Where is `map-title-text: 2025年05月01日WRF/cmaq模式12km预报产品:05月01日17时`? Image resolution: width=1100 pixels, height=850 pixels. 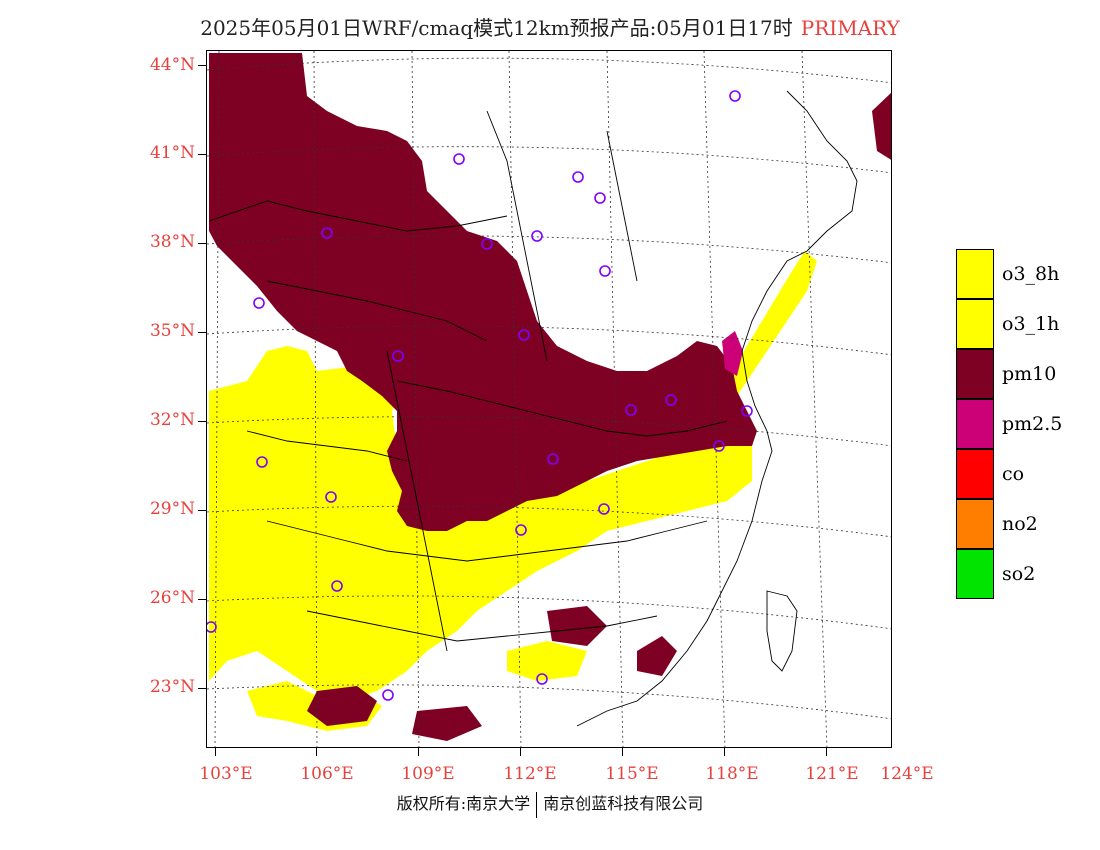
map-title-text: 2025年05月01日WRF/cmaq模式12km预报产品:05月01日17时 is located at coordinates (496, 28).